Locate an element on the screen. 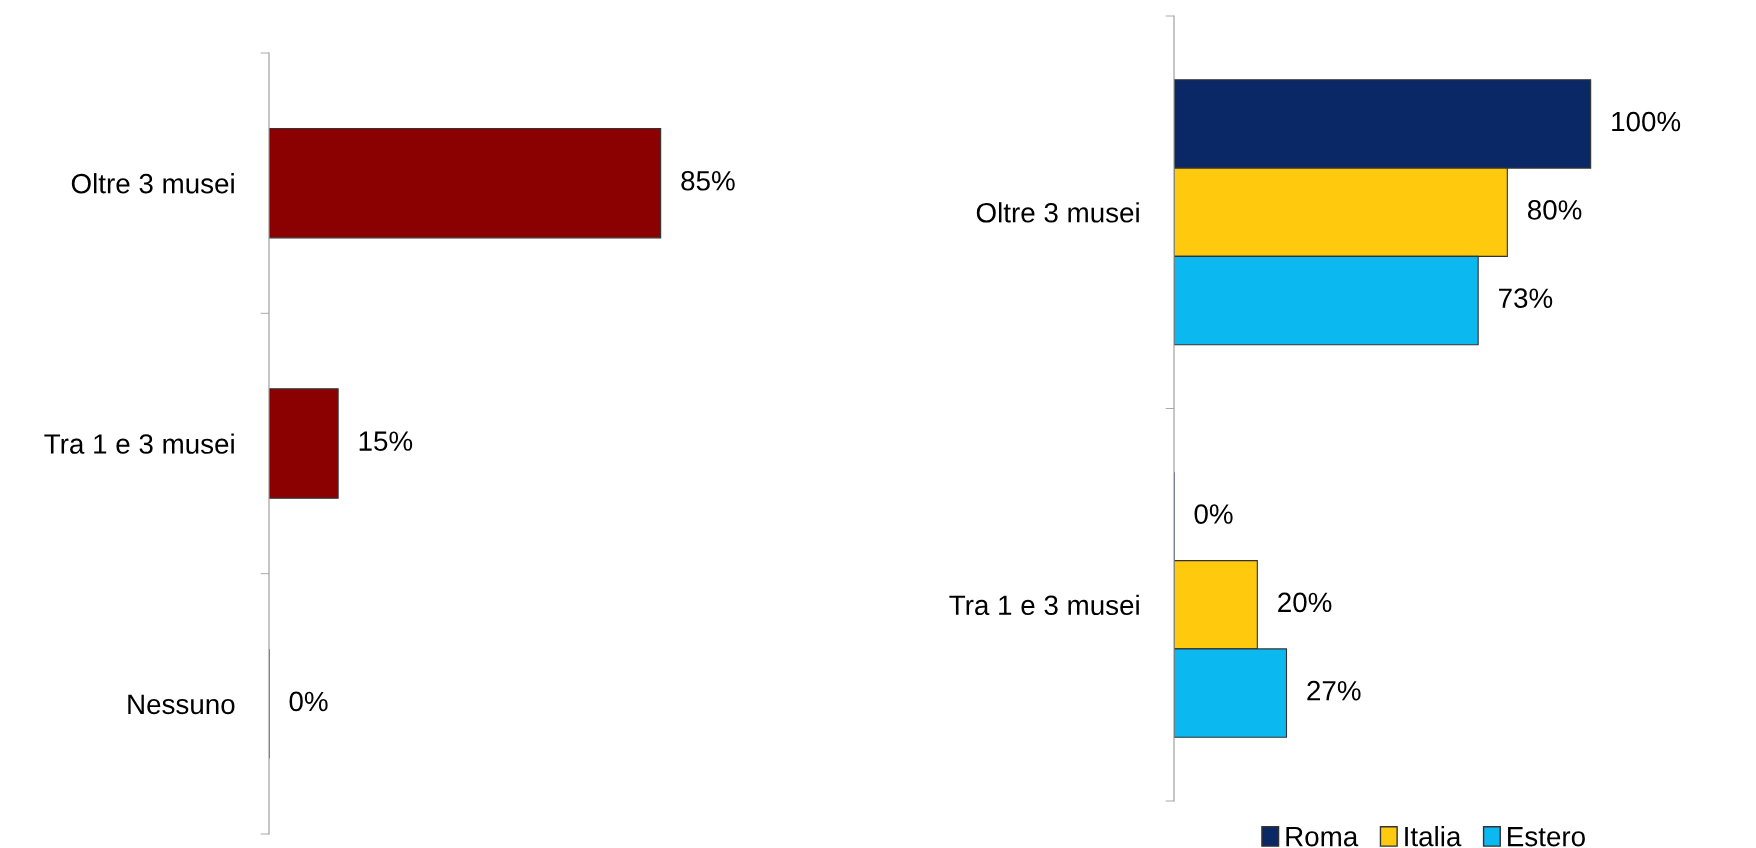 The image size is (1756, 848). legend-label: Estero is located at coordinates (1546, 837).